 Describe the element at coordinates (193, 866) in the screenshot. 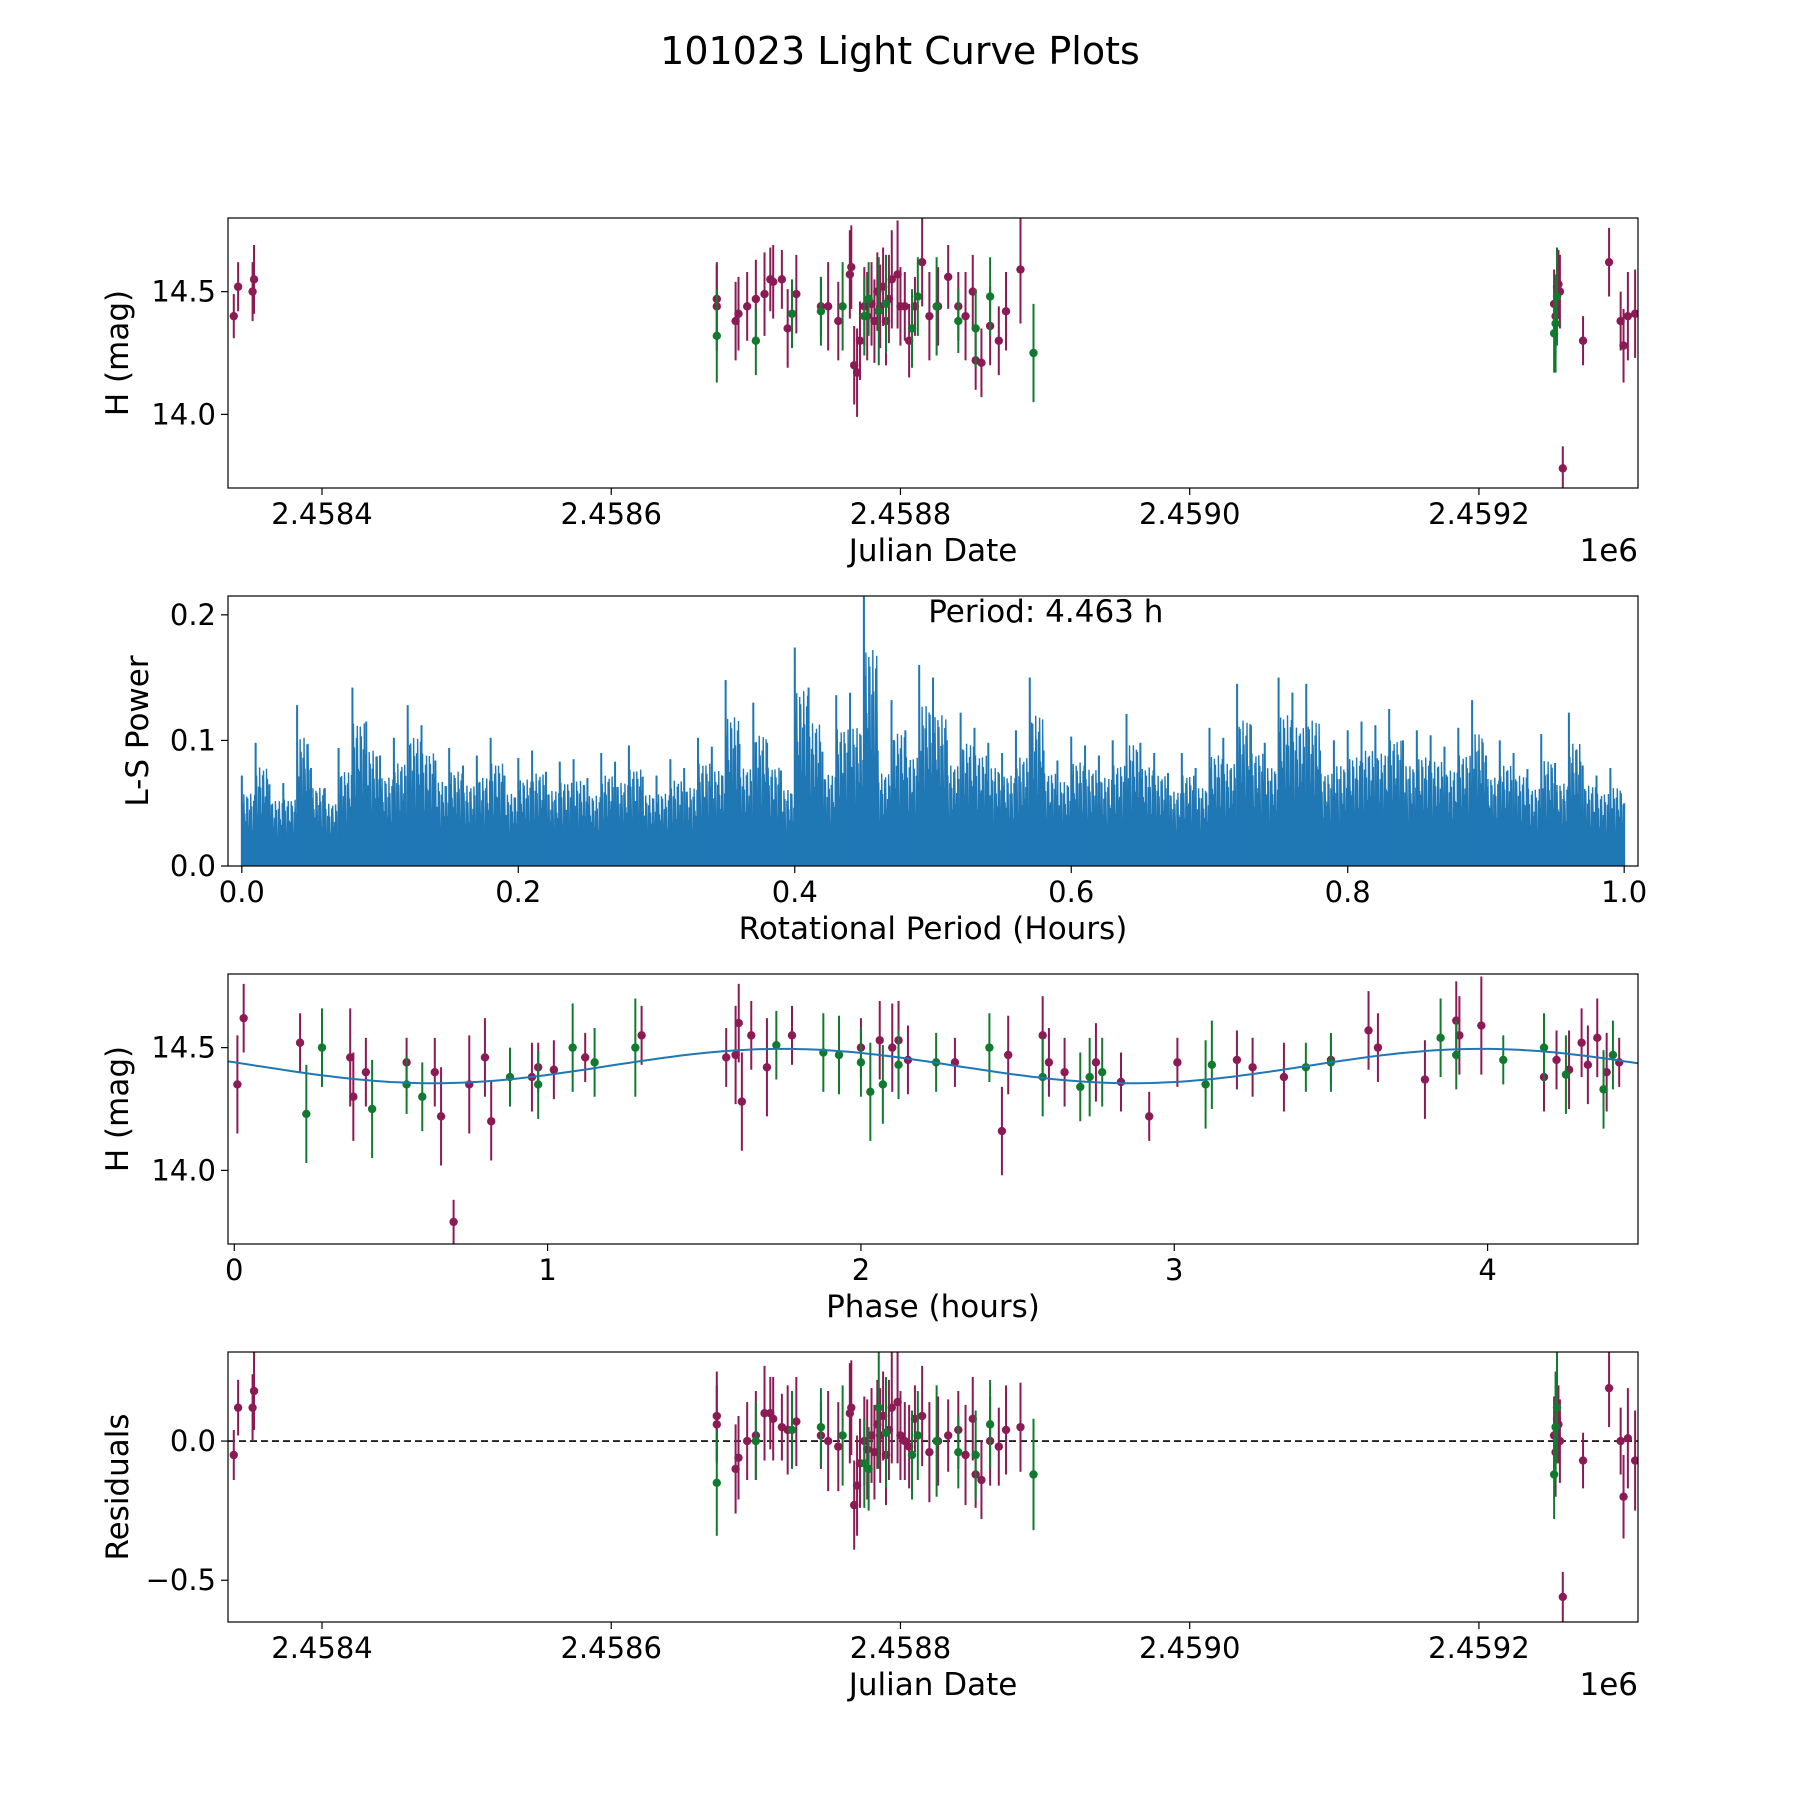

I see `periodogram-ytick-label: 0.0` at that location.